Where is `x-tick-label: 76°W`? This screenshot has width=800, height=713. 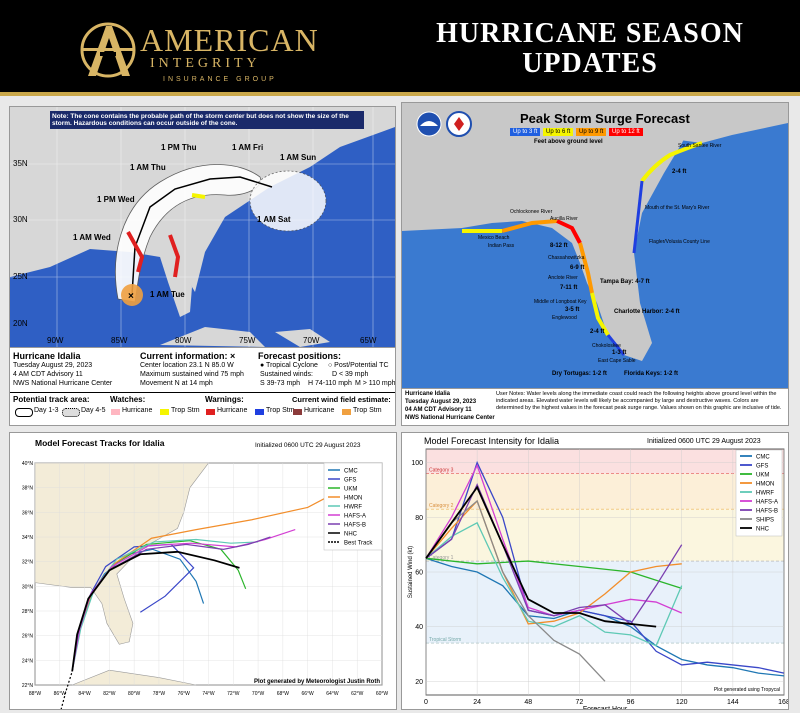 x-tick-label: 76°W is located at coordinates (184, 694).